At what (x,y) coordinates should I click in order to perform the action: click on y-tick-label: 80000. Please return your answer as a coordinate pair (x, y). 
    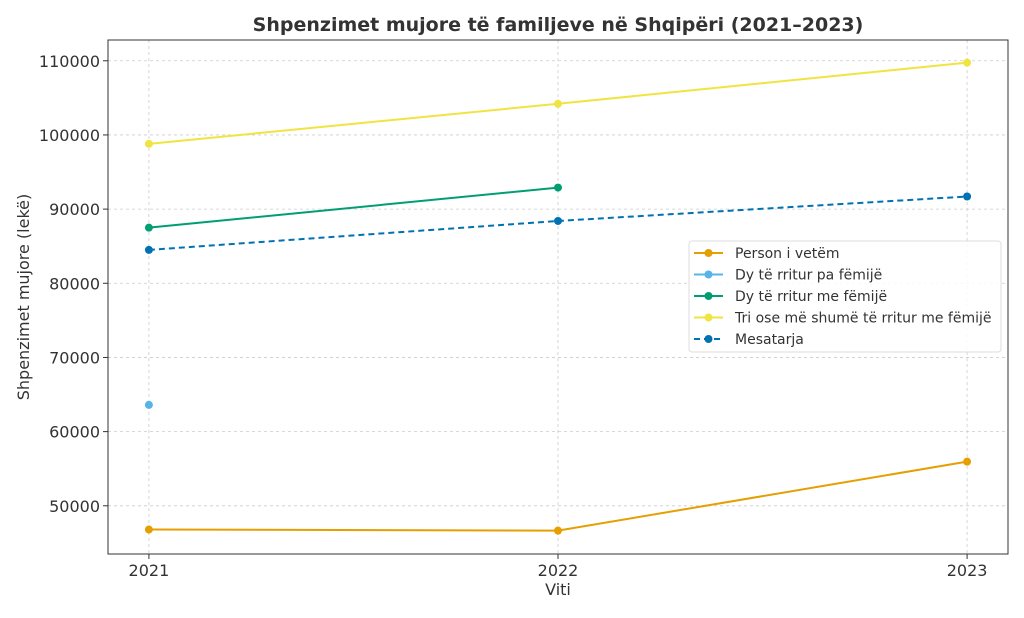
    Looking at the image, I should click on (74, 283).